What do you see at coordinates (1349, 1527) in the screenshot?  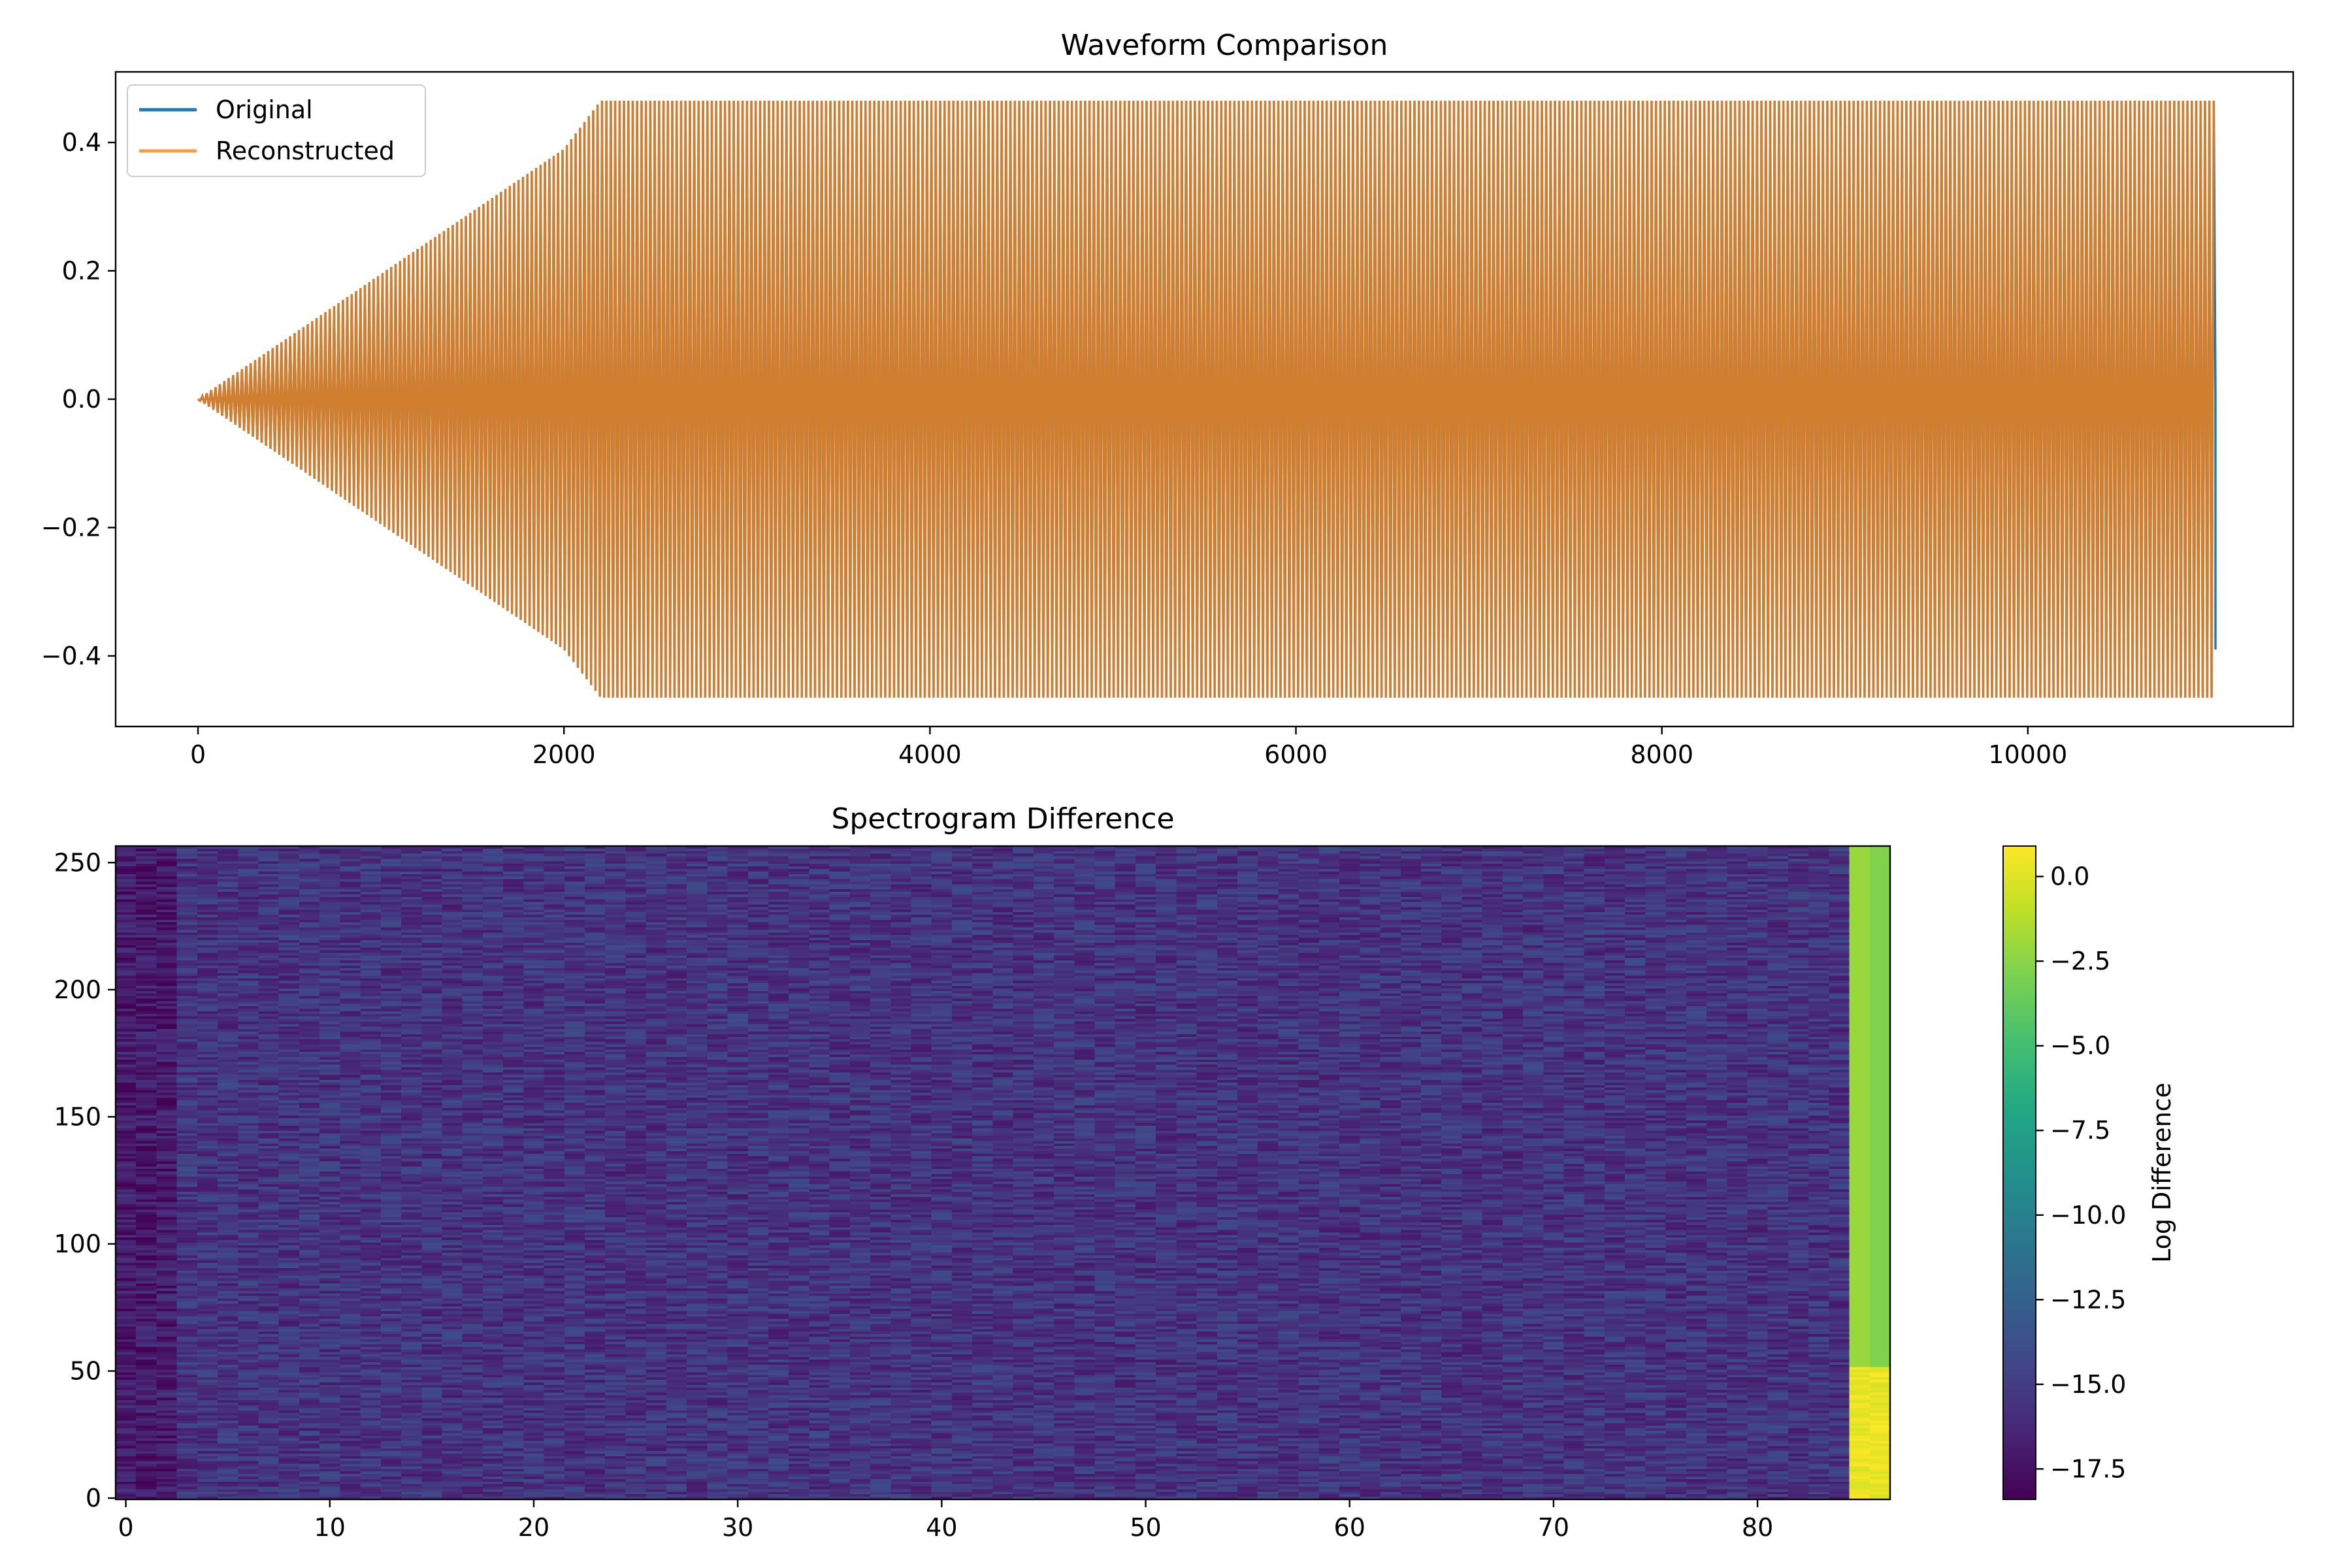 I see `x-tick-label: 60` at bounding box center [1349, 1527].